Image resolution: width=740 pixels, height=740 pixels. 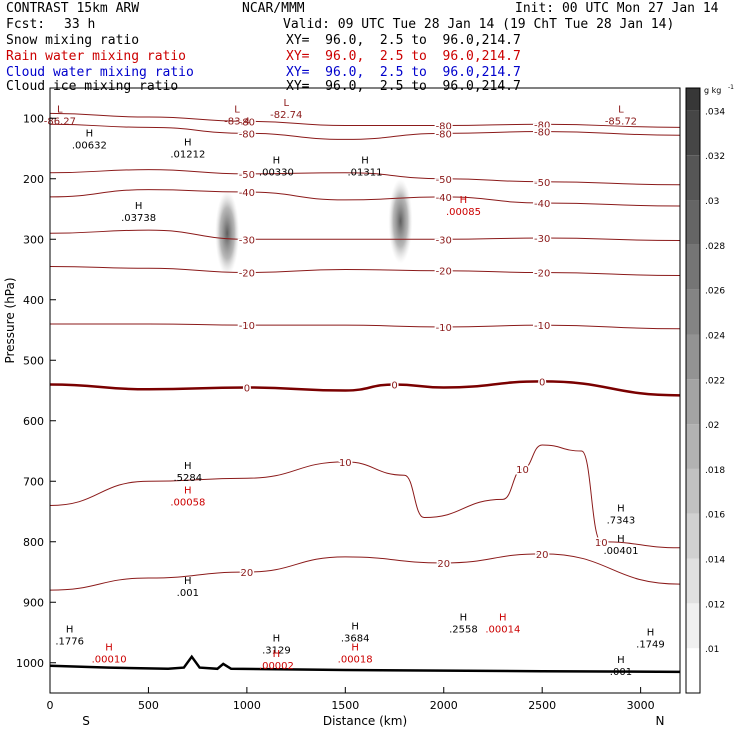 I want to click on field-name-cloud-water: Cloud water mixing ratio, so click(x=100, y=72).